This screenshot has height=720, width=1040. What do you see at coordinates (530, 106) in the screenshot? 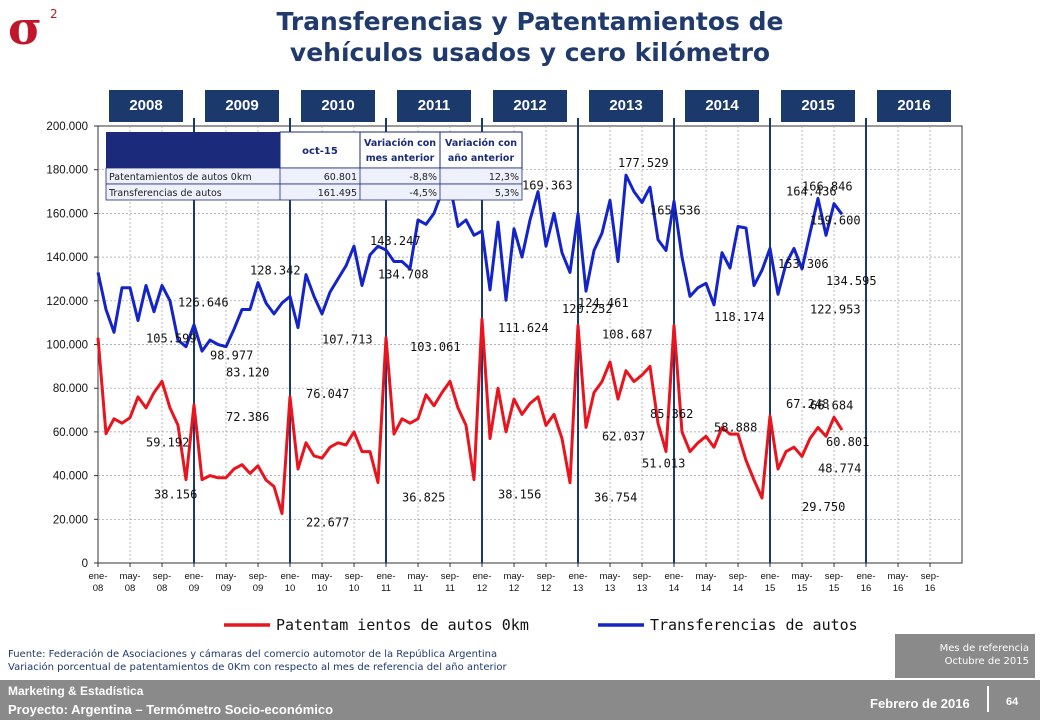
I see `year-label: 2012` at bounding box center [530, 106].